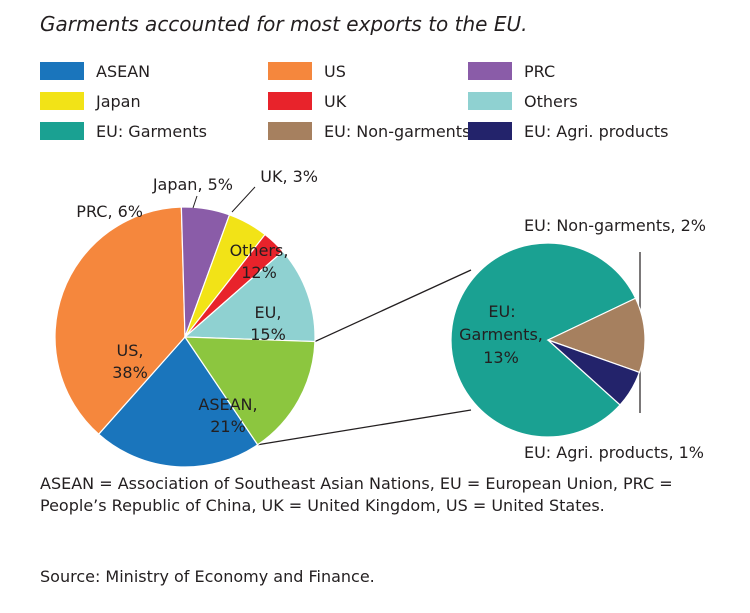  I want to click on pie-slice-asean, so click(178, 402).